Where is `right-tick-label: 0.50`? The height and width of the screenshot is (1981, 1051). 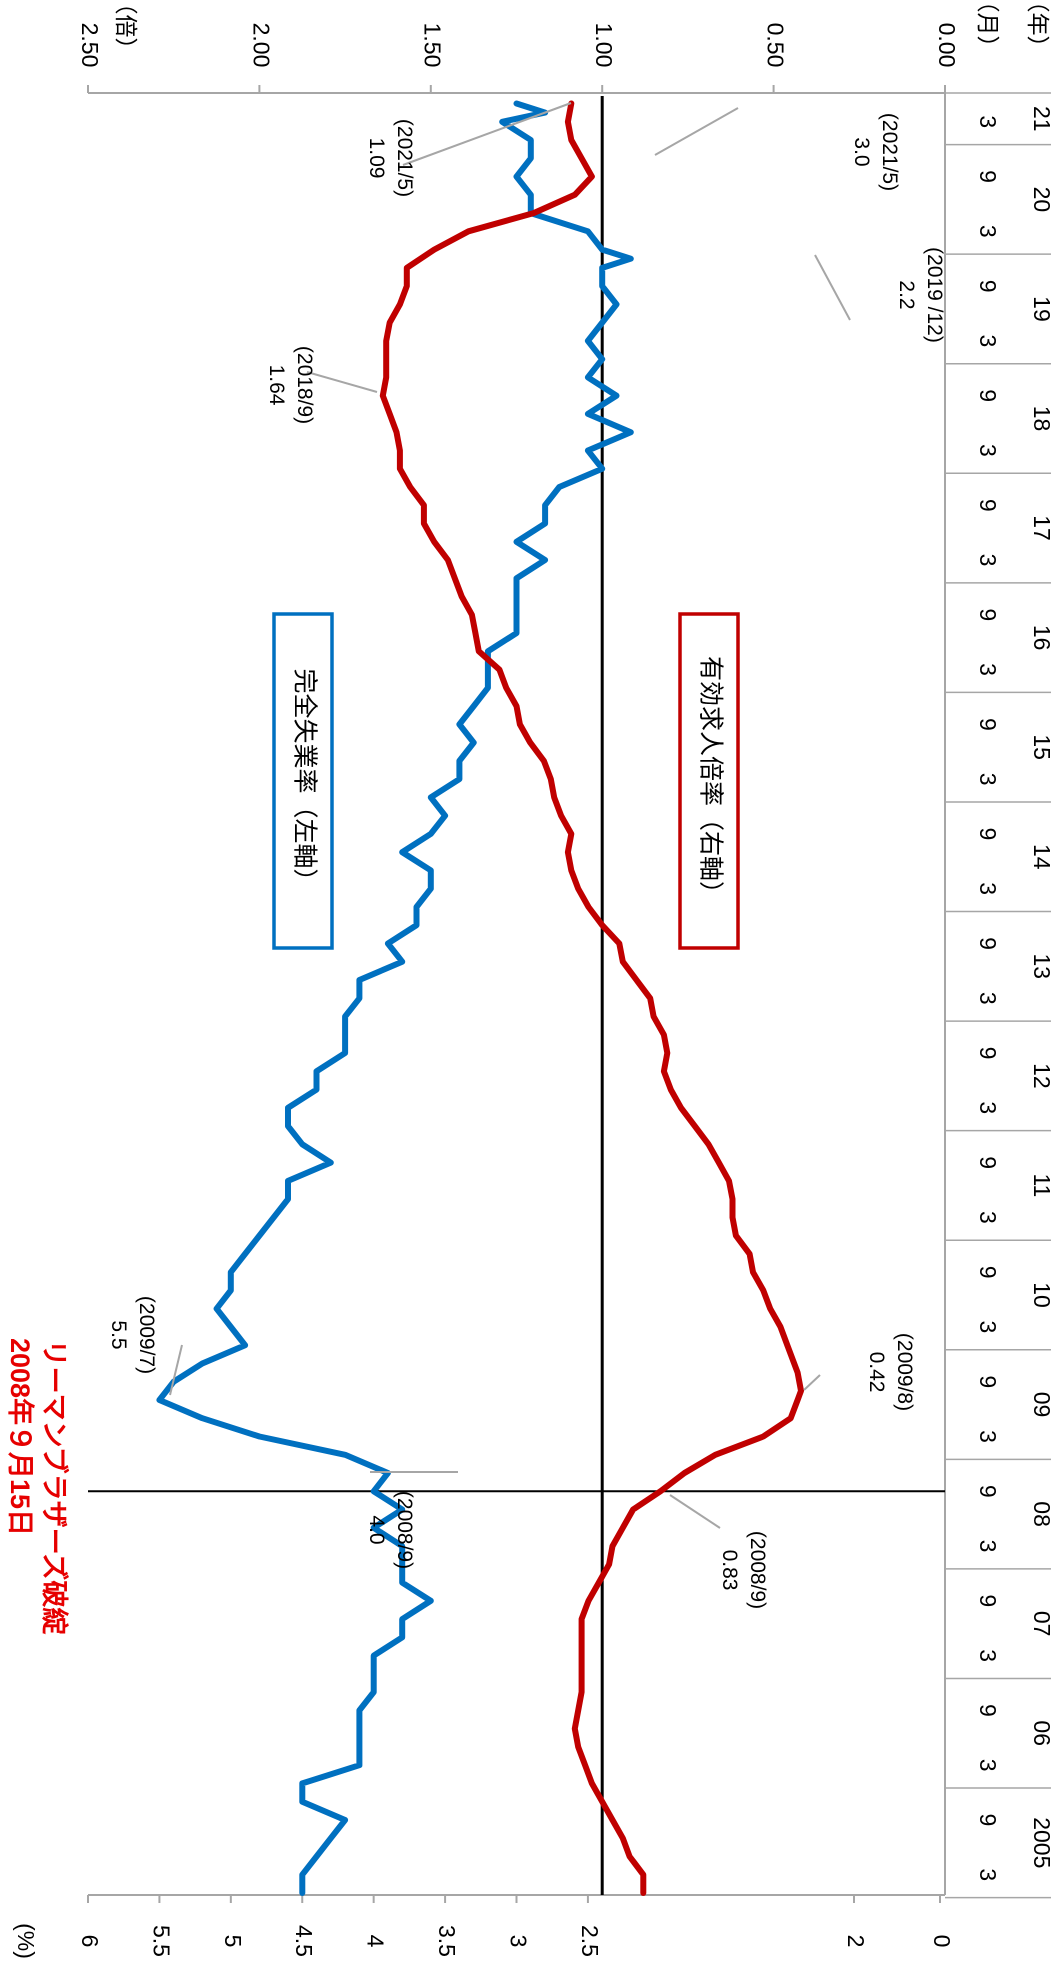
right-tick-label: 0.50 is located at coordinates (776, 45).